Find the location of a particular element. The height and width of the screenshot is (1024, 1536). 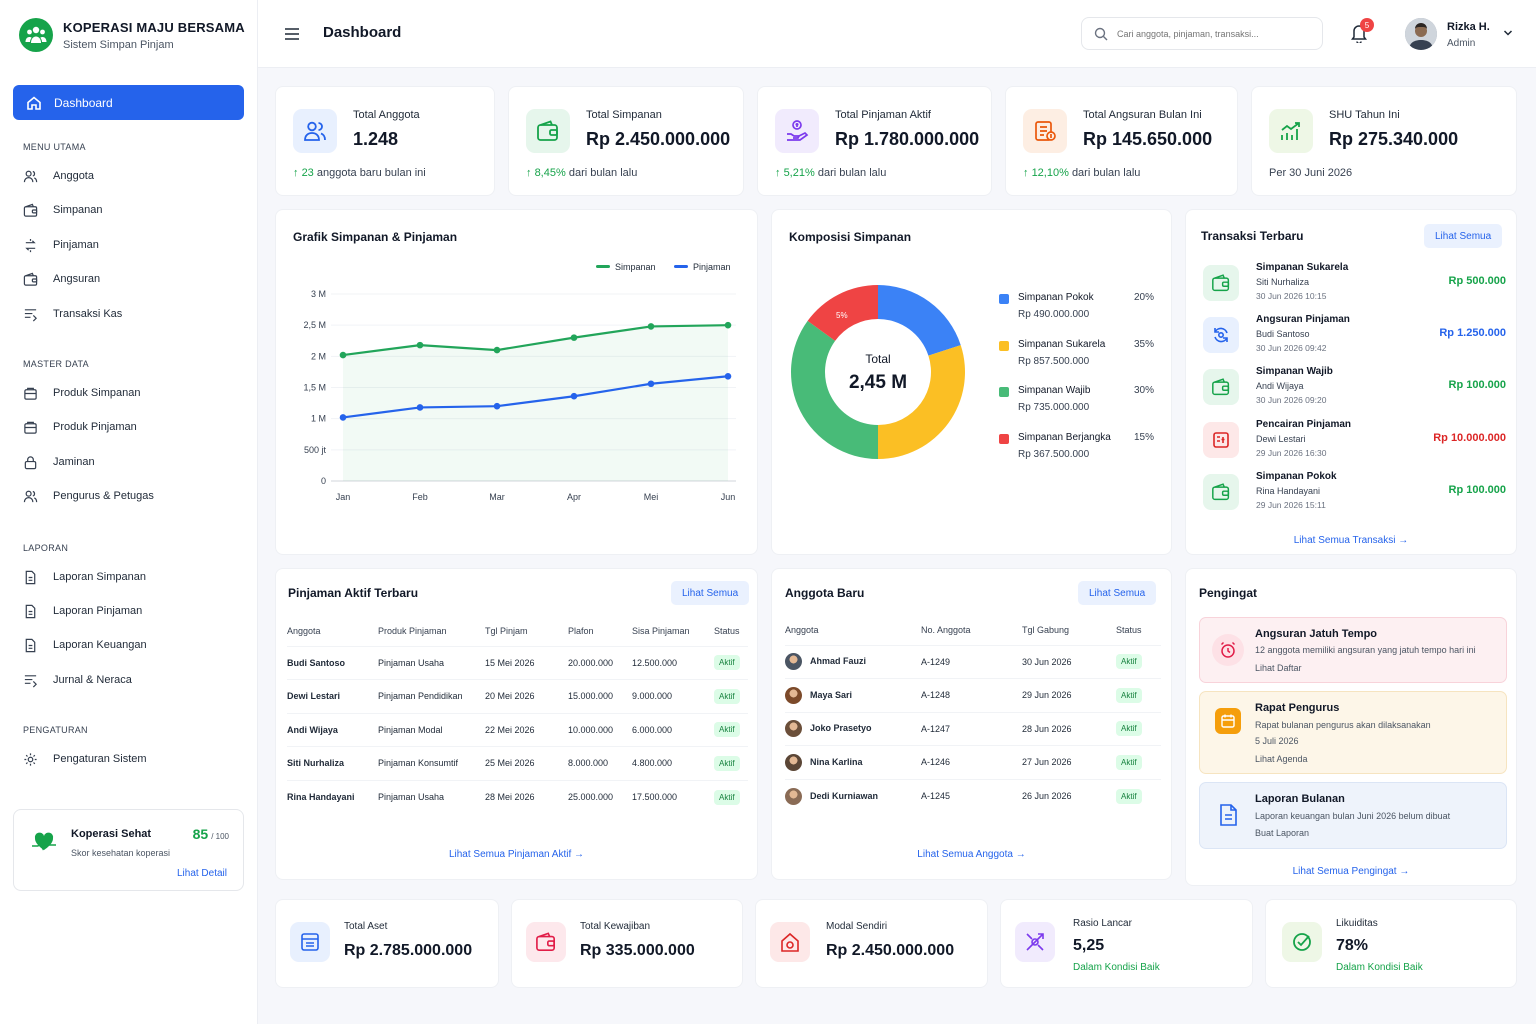

user-name: Rizka H. is located at coordinates (1468, 27).